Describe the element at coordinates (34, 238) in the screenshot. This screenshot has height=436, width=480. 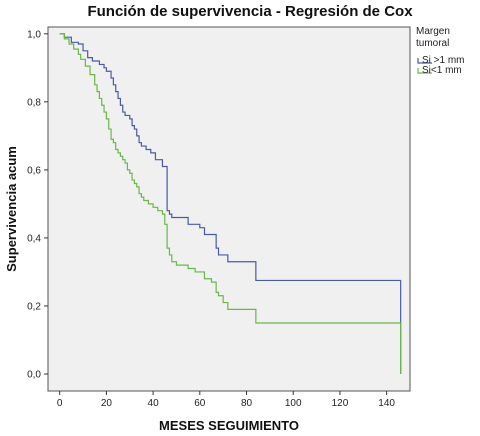
I see `y-tick-label: 0,4` at that location.